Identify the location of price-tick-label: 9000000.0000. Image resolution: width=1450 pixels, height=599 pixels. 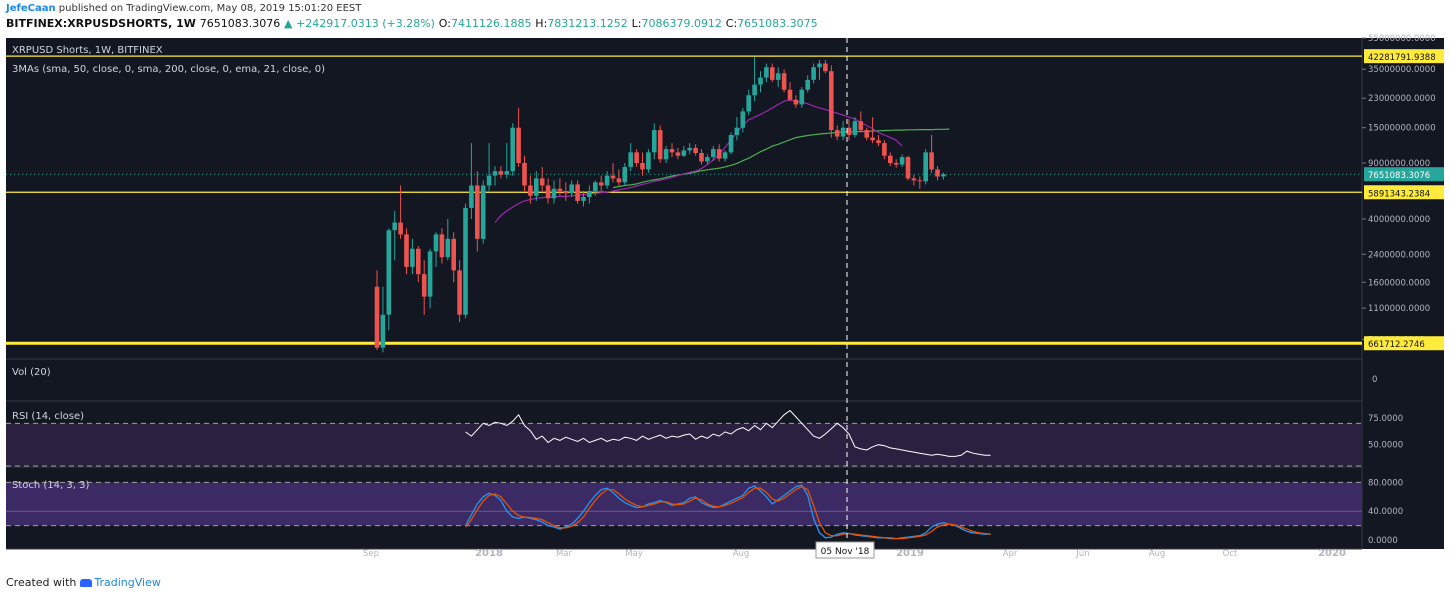
(1399, 164).